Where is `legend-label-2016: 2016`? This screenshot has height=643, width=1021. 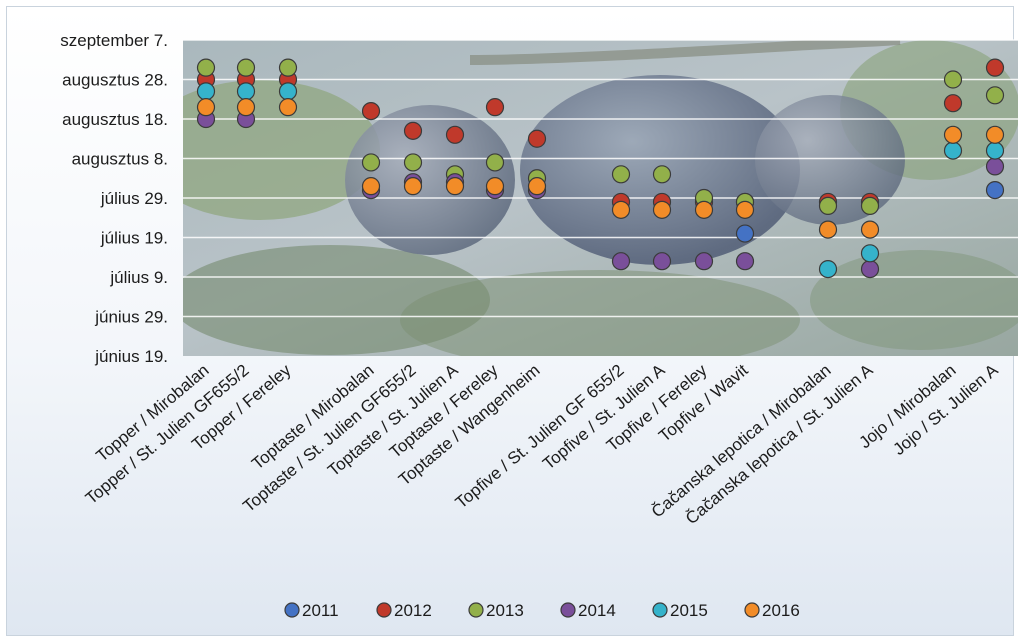
legend-label-2016: 2016 is located at coordinates (781, 610).